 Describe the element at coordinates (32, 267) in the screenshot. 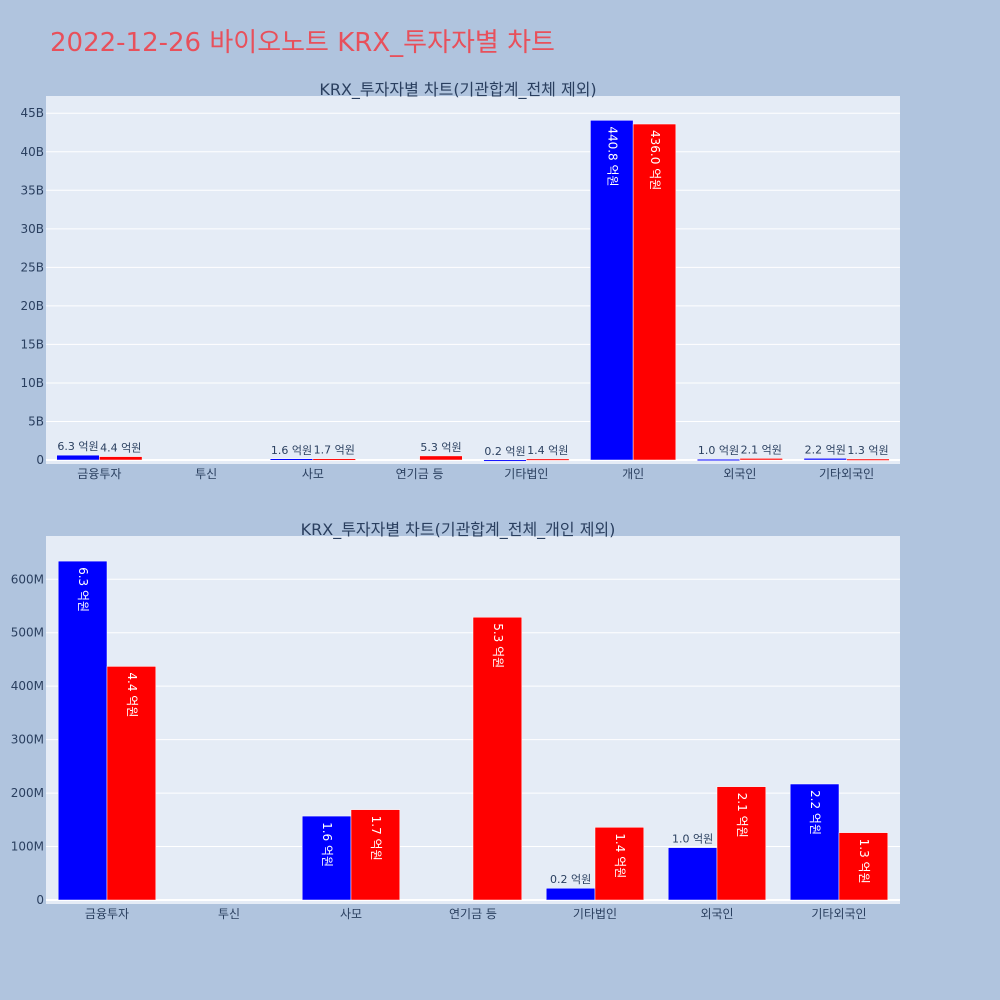

I see `y-tick-label: 25B` at that location.